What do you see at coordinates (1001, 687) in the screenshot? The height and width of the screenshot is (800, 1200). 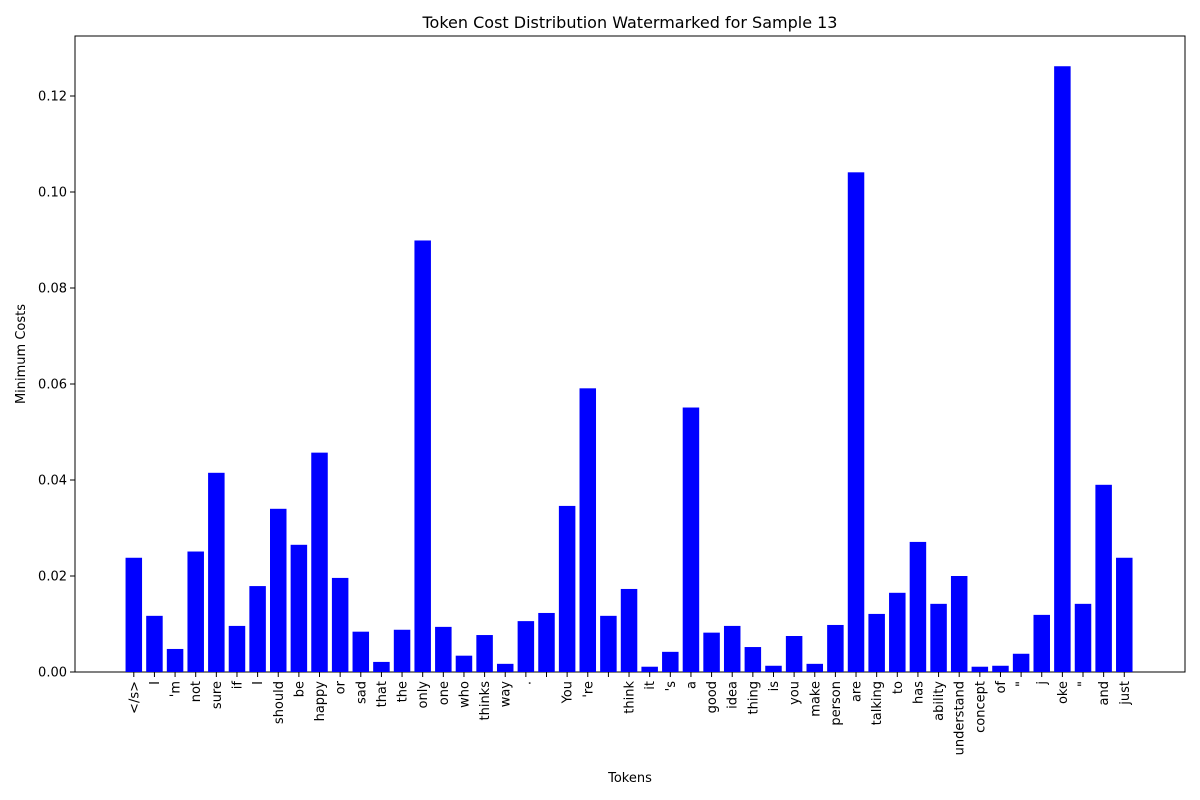 I see `x-tick-label: of` at bounding box center [1001, 687].